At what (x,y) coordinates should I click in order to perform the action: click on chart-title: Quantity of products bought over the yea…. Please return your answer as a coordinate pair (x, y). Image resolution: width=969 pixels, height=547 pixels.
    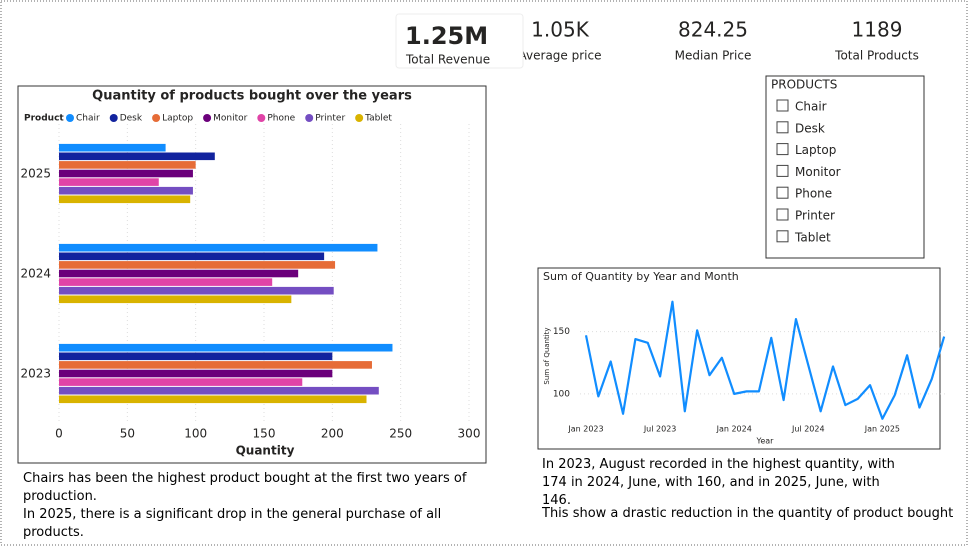
    Looking at the image, I should click on (252, 96).